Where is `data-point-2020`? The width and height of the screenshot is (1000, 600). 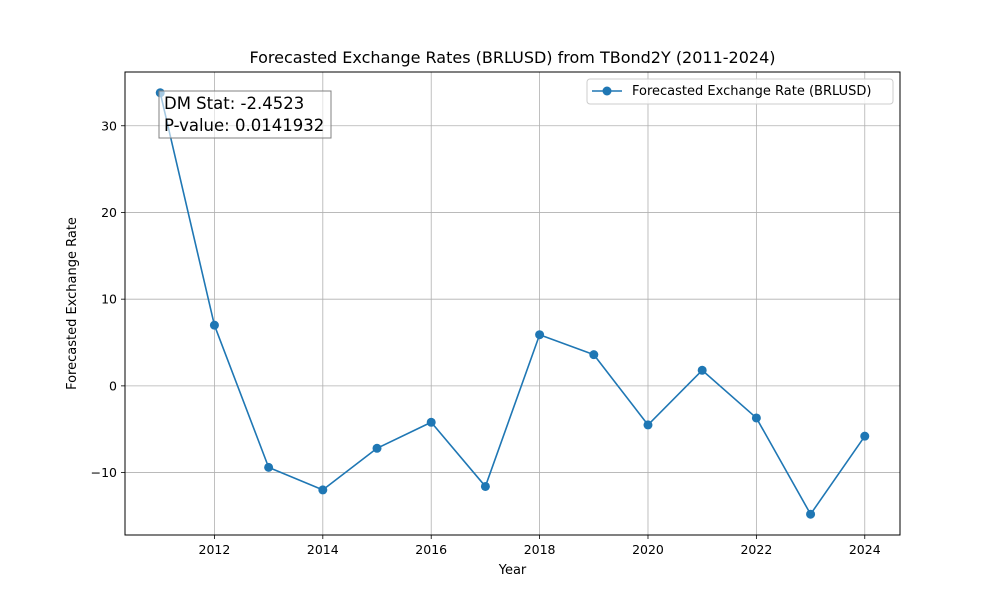 data-point-2020 is located at coordinates (648, 425).